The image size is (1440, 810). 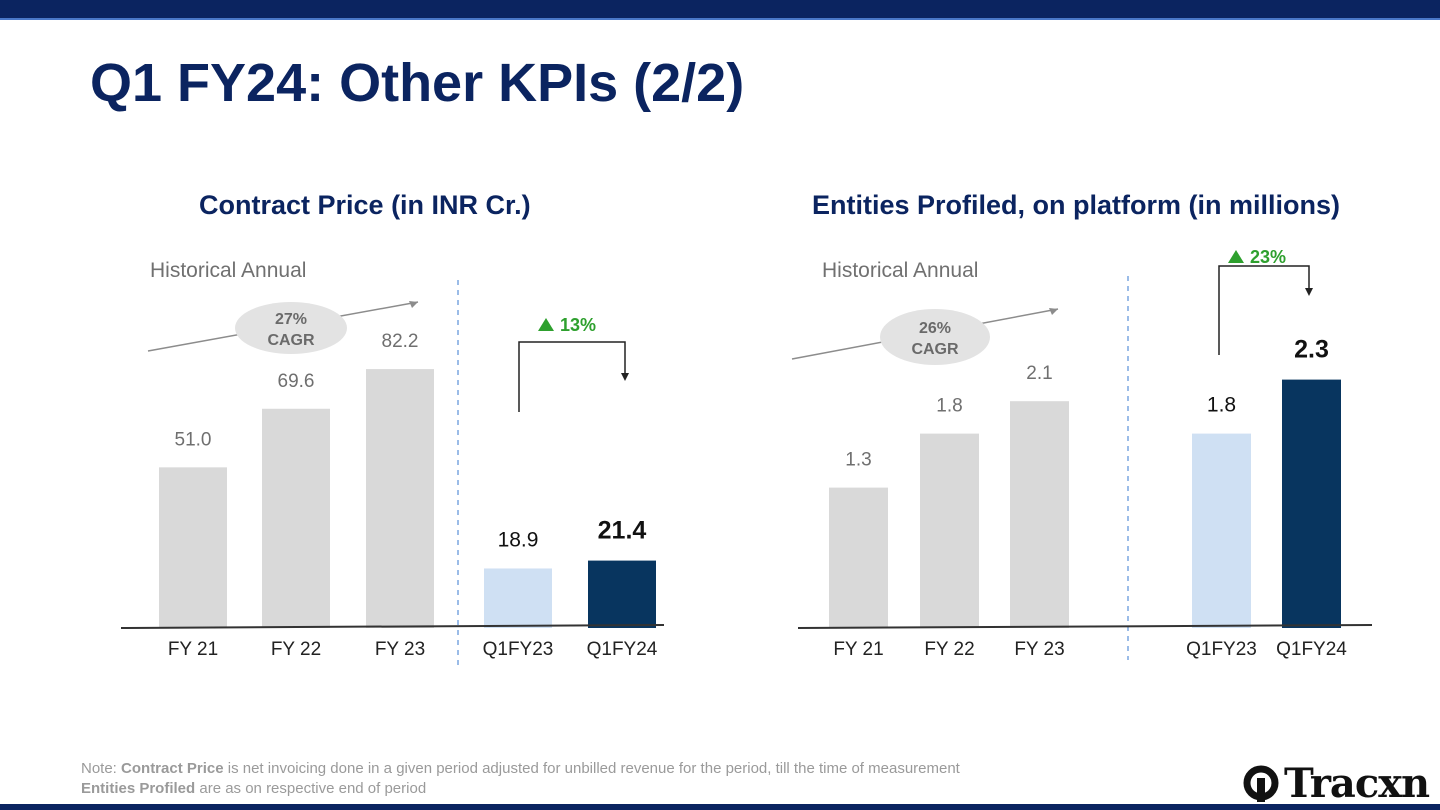 What do you see at coordinates (1039, 373) in the screenshot?
I see `value-label: 2.1` at bounding box center [1039, 373].